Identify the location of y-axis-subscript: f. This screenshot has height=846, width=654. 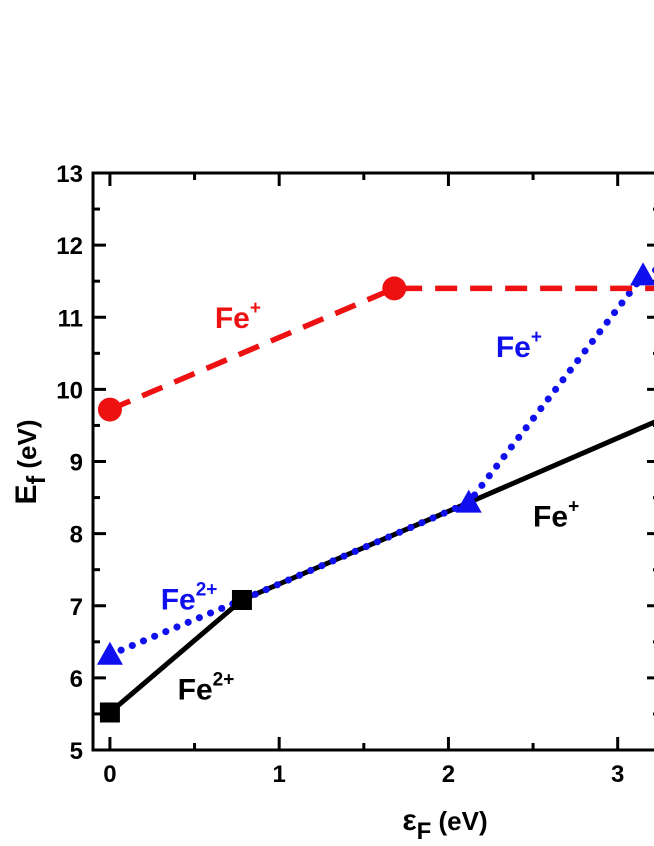
(36, 480).